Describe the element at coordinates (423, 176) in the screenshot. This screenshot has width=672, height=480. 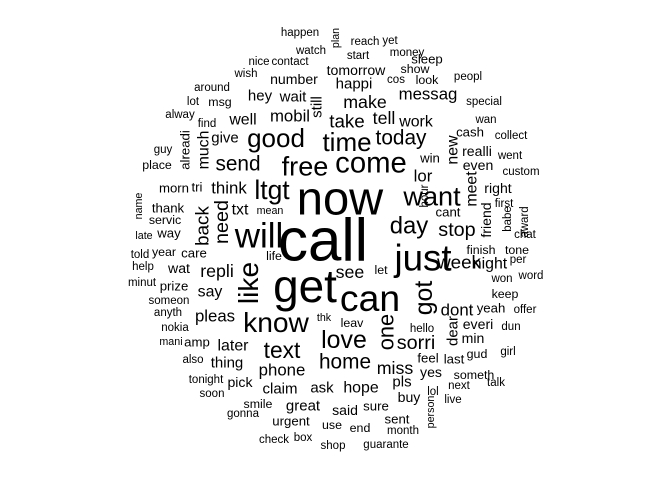
I see `word-lor: lor` at that location.